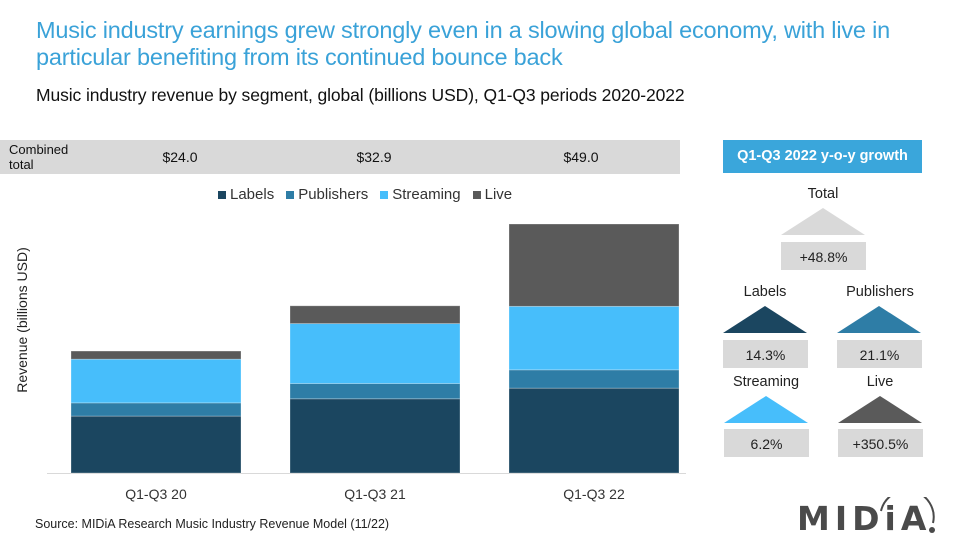 The image size is (960, 540). Describe the element at coordinates (498, 194) in the screenshot. I see `legend-label: Live` at that location.